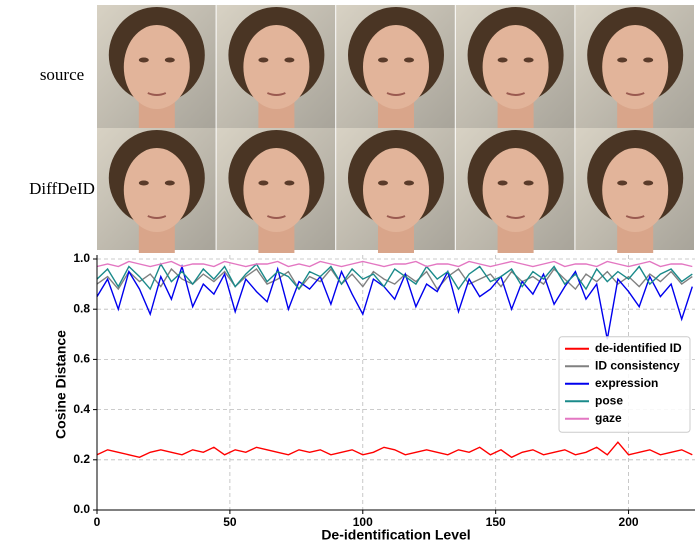 The height and width of the screenshot is (544, 695). What do you see at coordinates (608, 418) in the screenshot?
I see `legend-label: gaze` at bounding box center [608, 418].